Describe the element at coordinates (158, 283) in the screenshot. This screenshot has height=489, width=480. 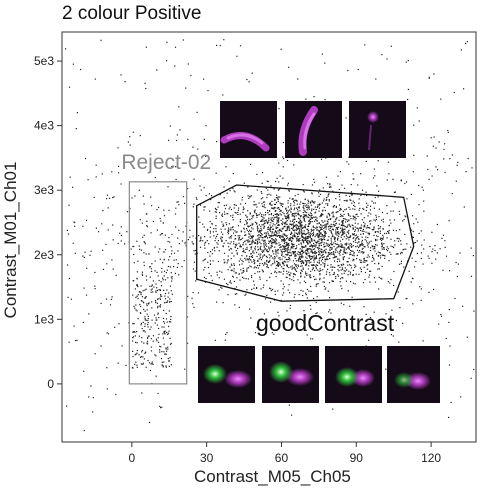
I see `reject-gate` at that location.